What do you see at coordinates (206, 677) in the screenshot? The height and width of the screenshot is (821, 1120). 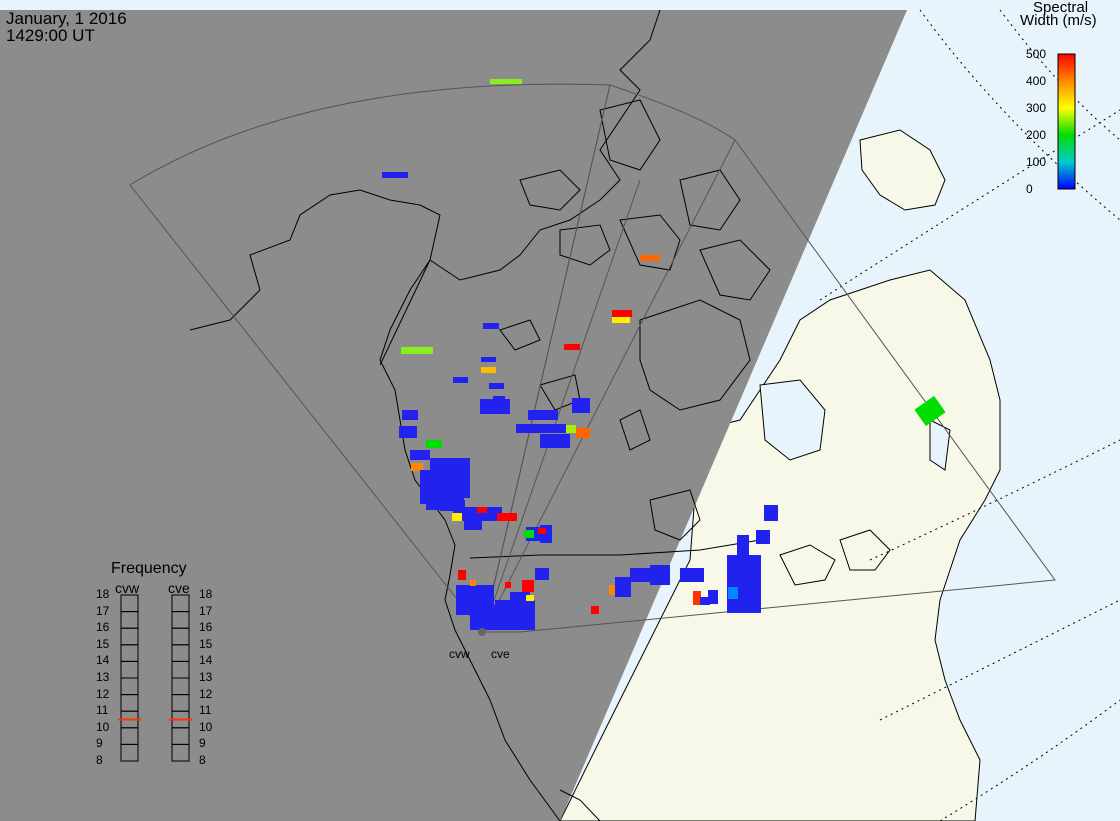 I see `freq-tick-right: 13` at bounding box center [206, 677].